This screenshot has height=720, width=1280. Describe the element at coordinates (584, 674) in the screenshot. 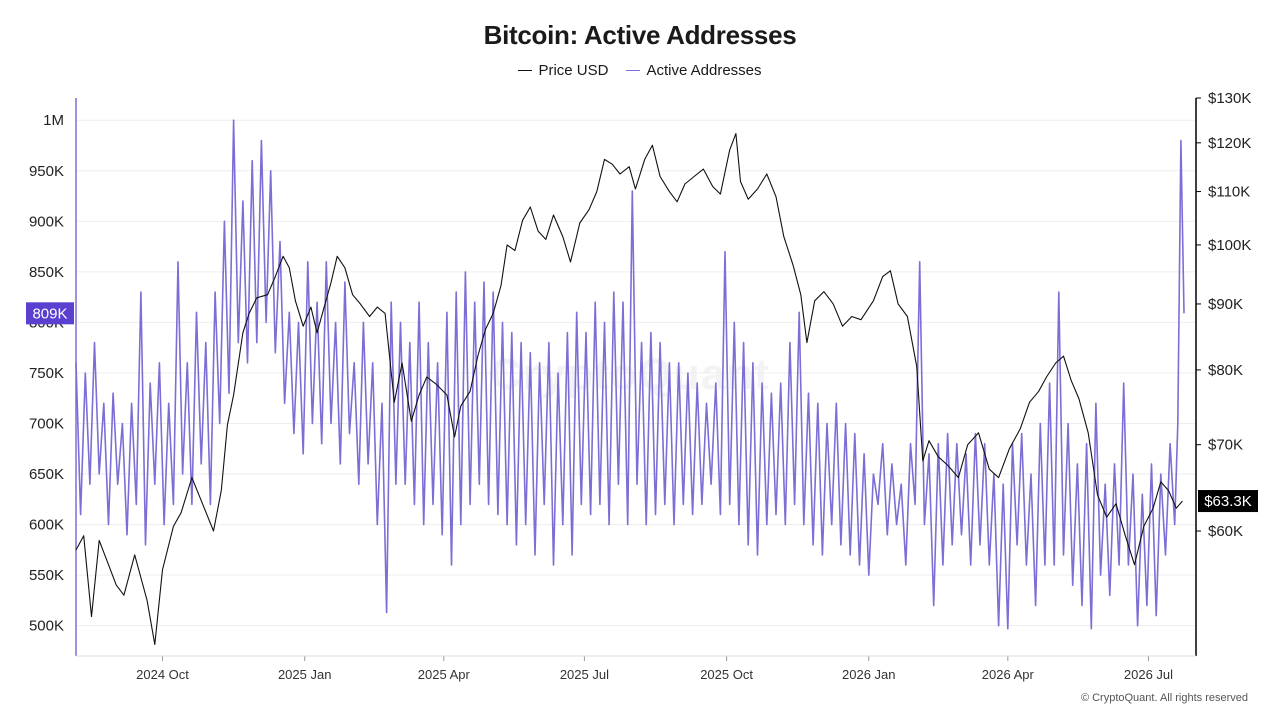

I see `x-tick-label: 2025 Jul` at that location.